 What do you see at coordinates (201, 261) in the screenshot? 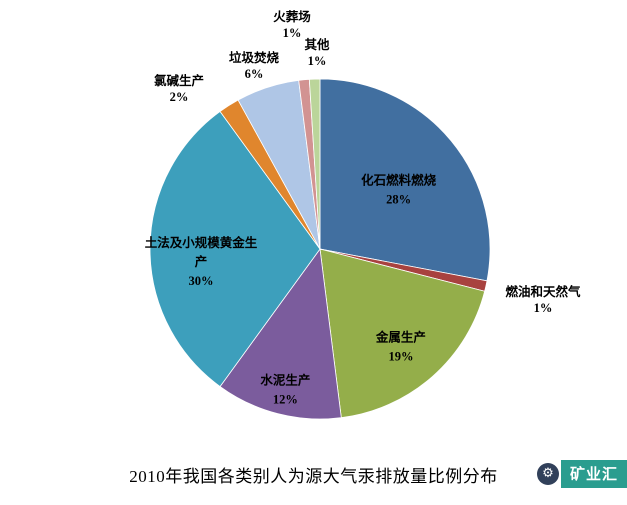
I see `slice-label-4: 土法及小规模黄金生产 30%` at bounding box center [201, 261].